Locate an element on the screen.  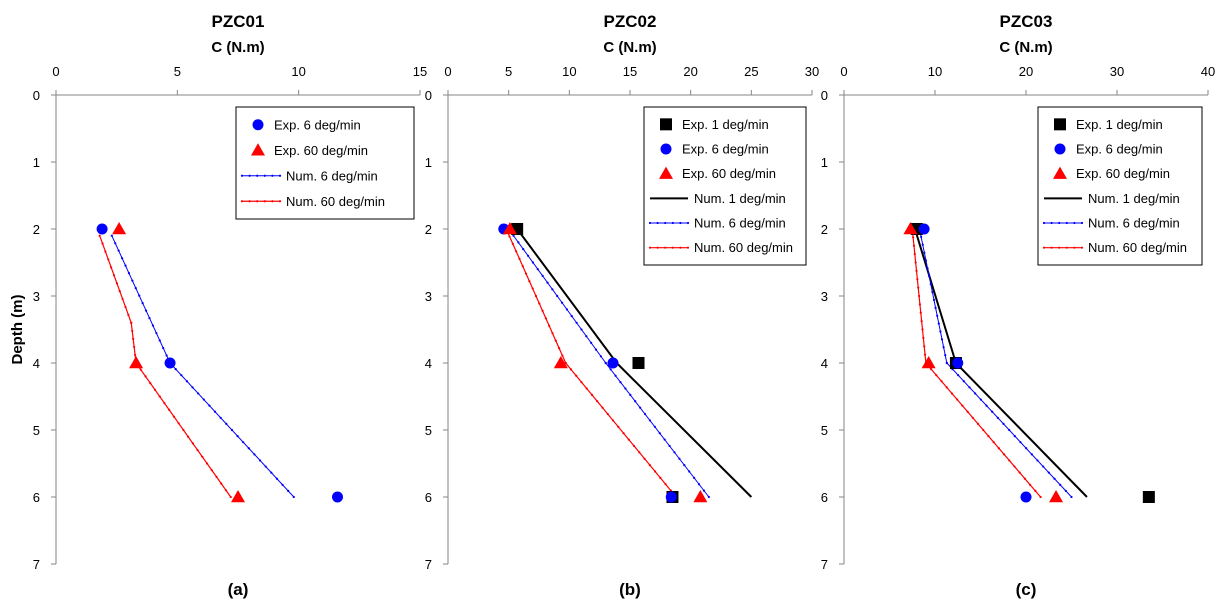
legend-label: Exp. 60 deg/min is located at coordinates (321, 150).